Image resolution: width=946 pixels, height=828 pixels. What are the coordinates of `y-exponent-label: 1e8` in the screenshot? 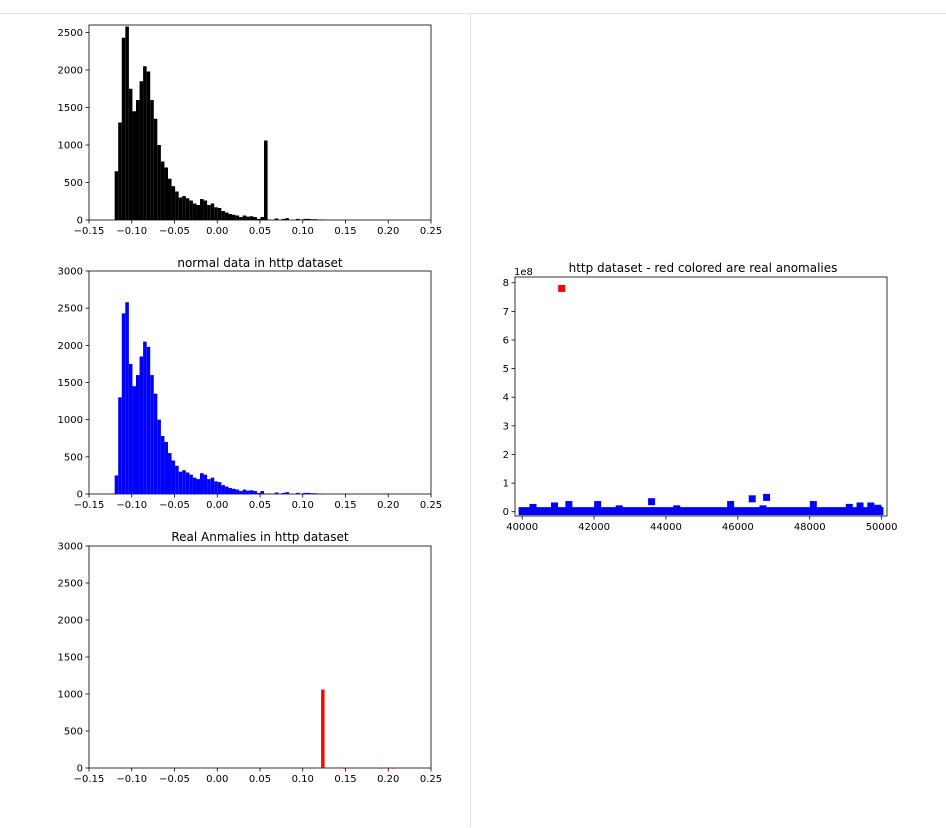 It's located at (523, 272).